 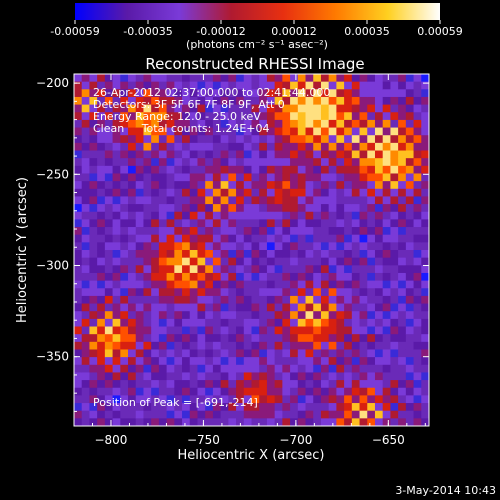 I want to click on colorbar-tick-label: 0.00059, so click(x=440, y=31).